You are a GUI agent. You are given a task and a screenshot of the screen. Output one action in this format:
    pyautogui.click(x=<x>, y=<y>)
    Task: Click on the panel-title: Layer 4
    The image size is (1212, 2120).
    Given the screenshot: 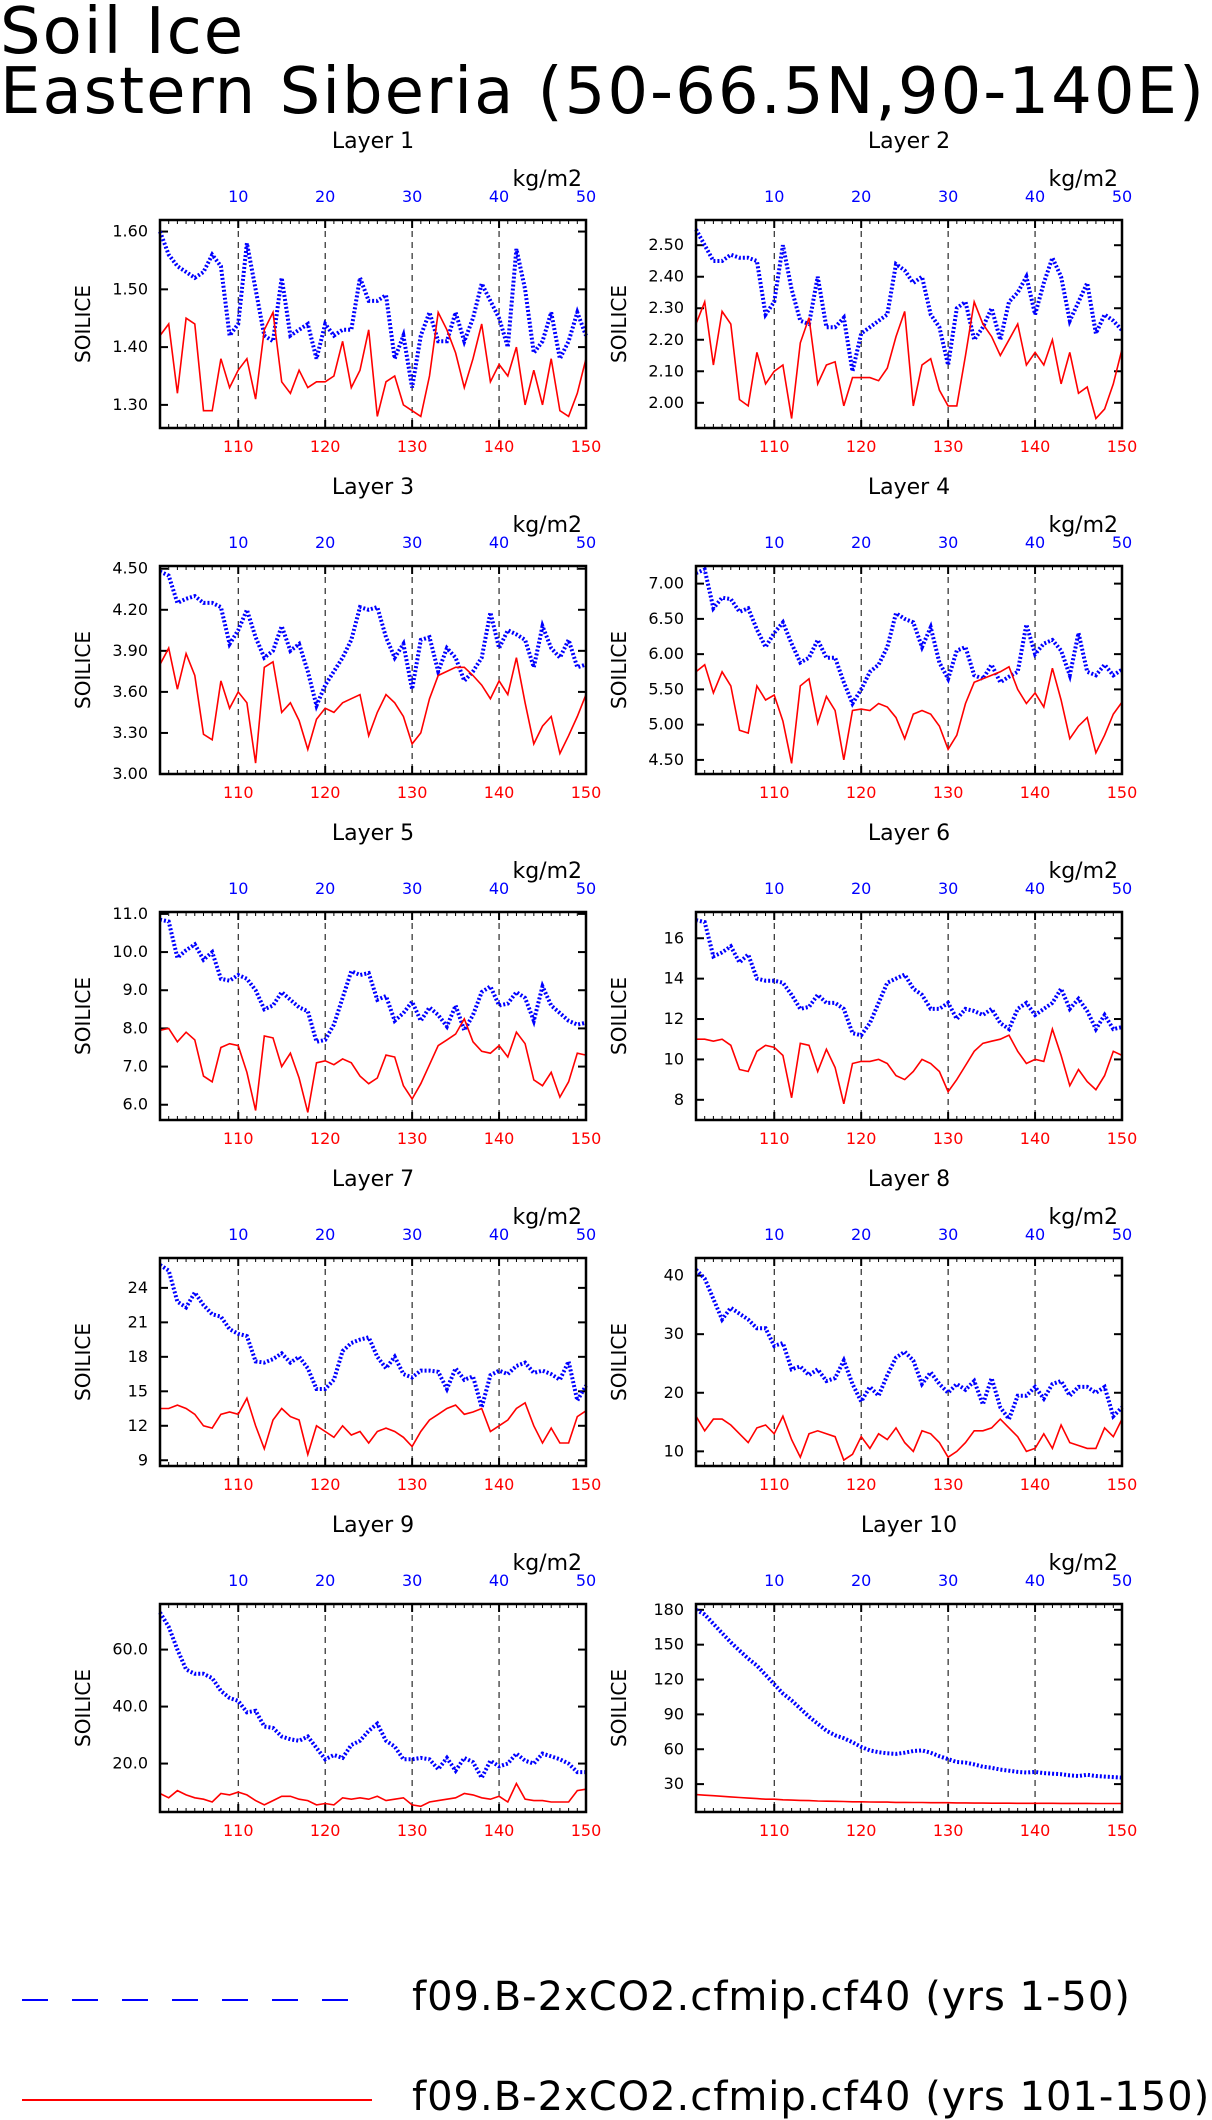 What is the action you would take?
    pyautogui.click(x=909, y=487)
    